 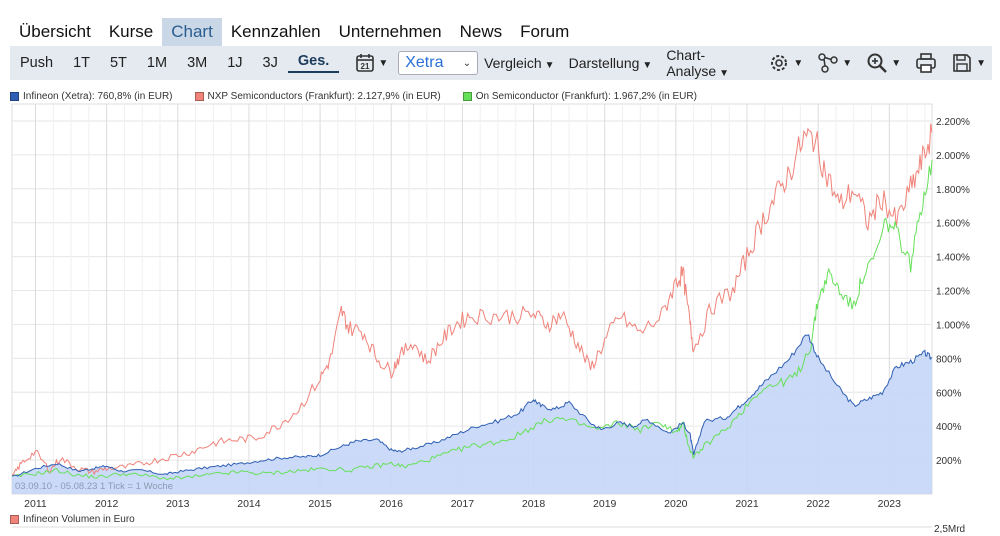 I want to click on indicator-caret-icon: ▼, so click(x=847, y=63).